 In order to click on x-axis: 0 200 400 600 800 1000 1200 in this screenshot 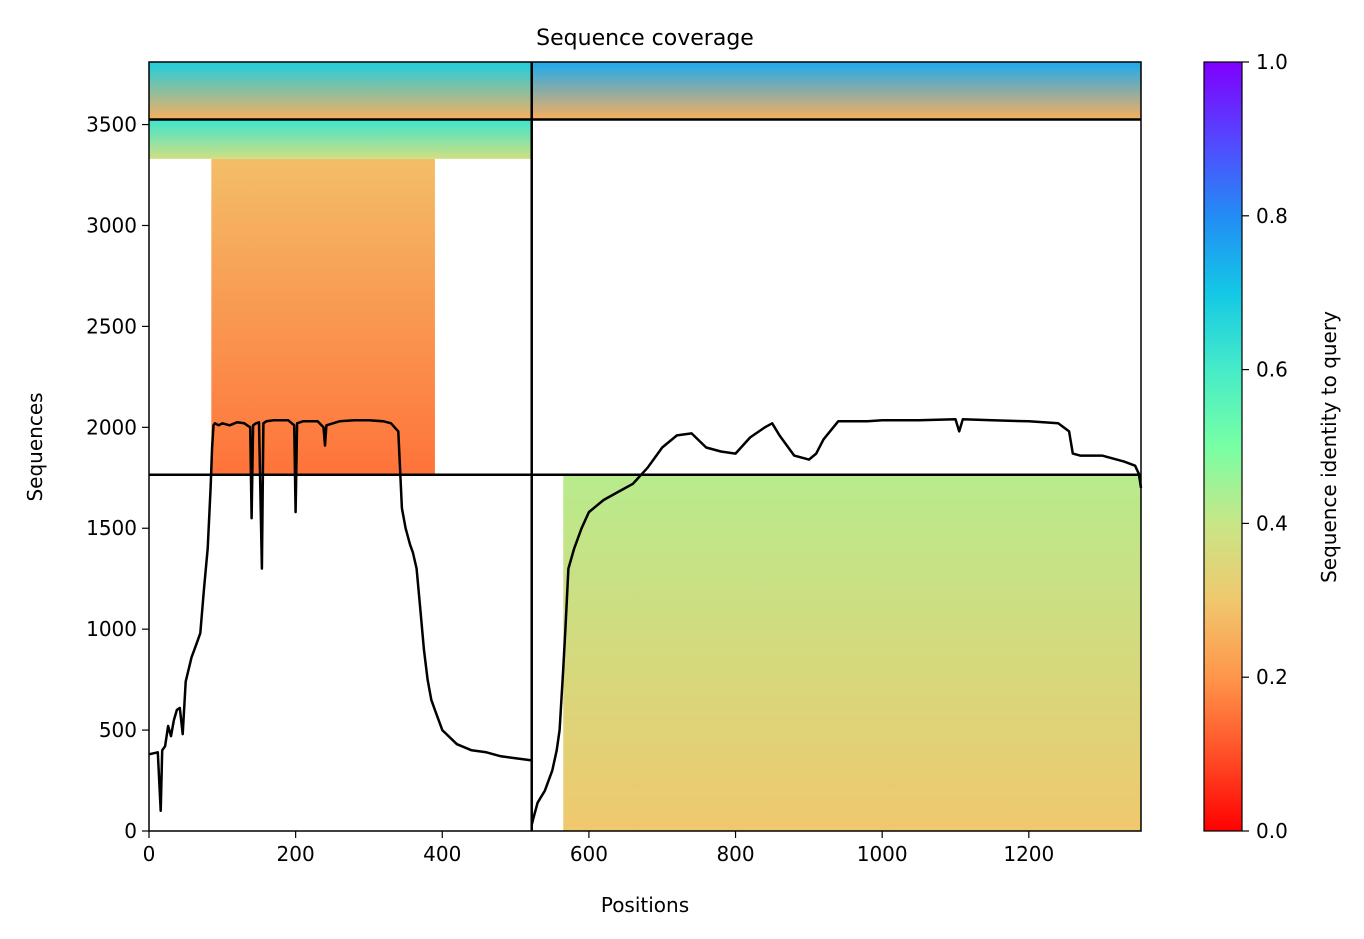, I will do `click(598, 848)`.